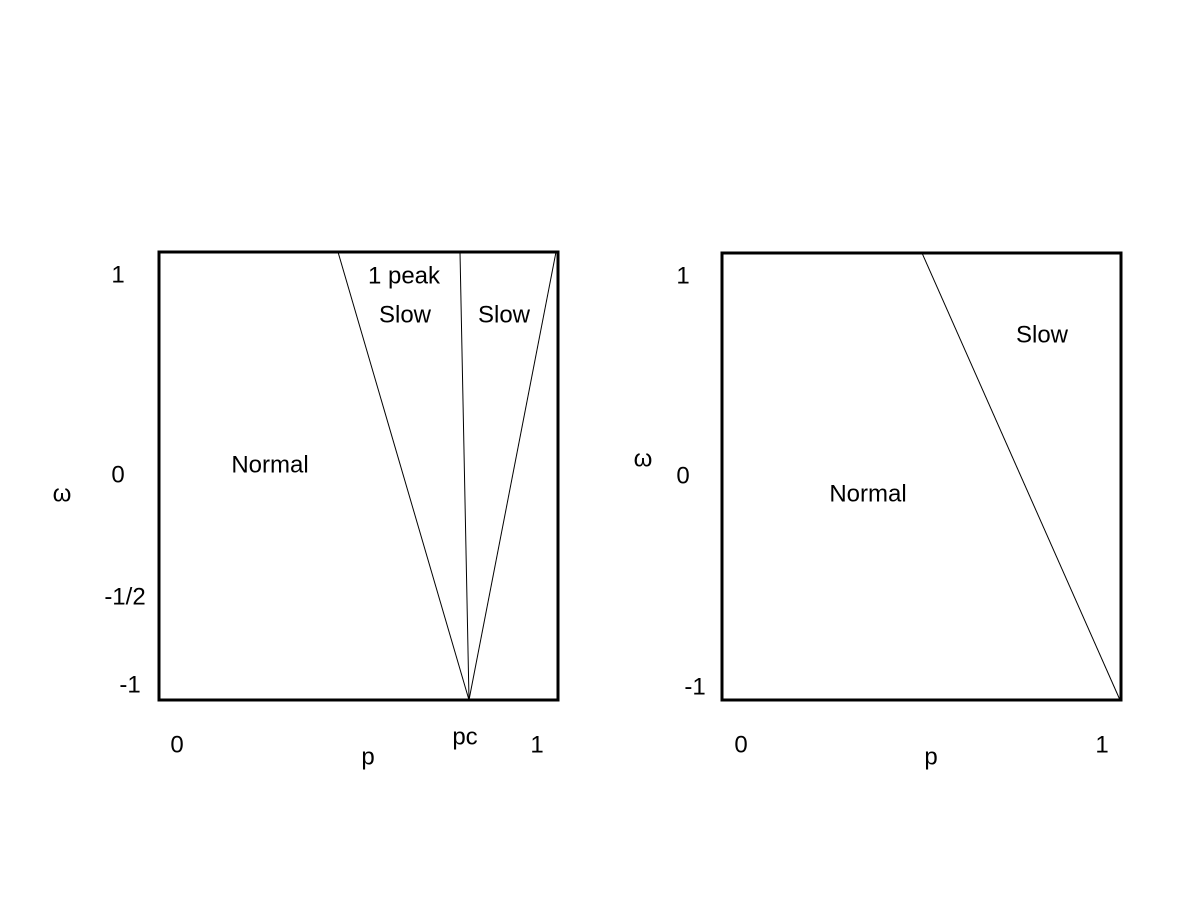  Describe the element at coordinates (124, 596) in the screenshot. I see `y-tick-label: -1/2` at that location.